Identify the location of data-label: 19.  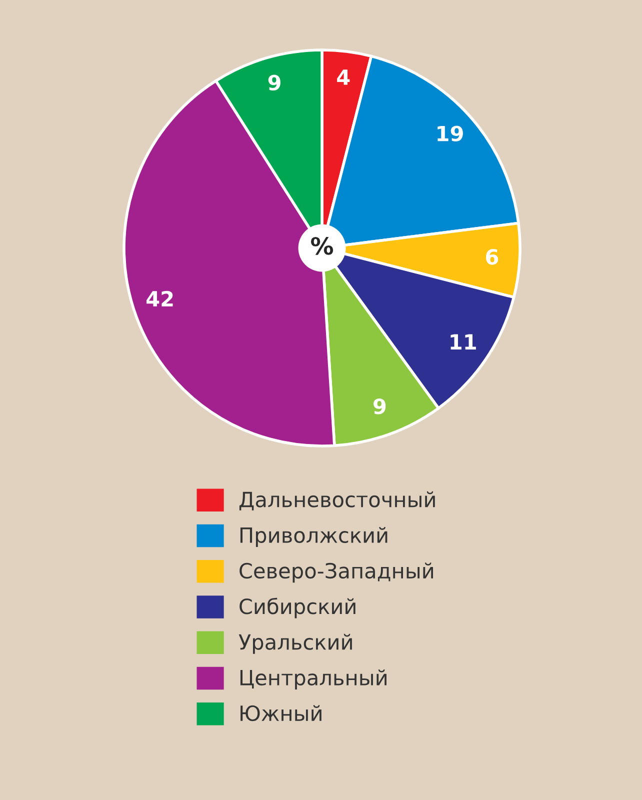
(450, 134).